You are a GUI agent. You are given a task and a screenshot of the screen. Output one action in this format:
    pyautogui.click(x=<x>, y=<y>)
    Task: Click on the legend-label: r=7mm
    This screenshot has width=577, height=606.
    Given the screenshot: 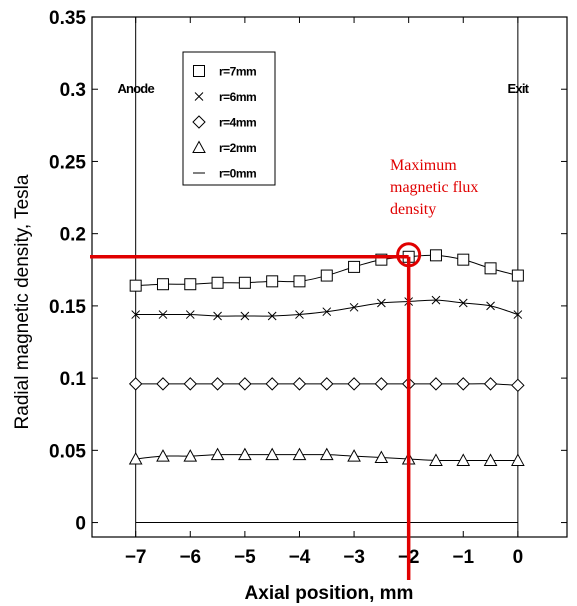 What is the action you would take?
    pyautogui.click(x=237, y=72)
    